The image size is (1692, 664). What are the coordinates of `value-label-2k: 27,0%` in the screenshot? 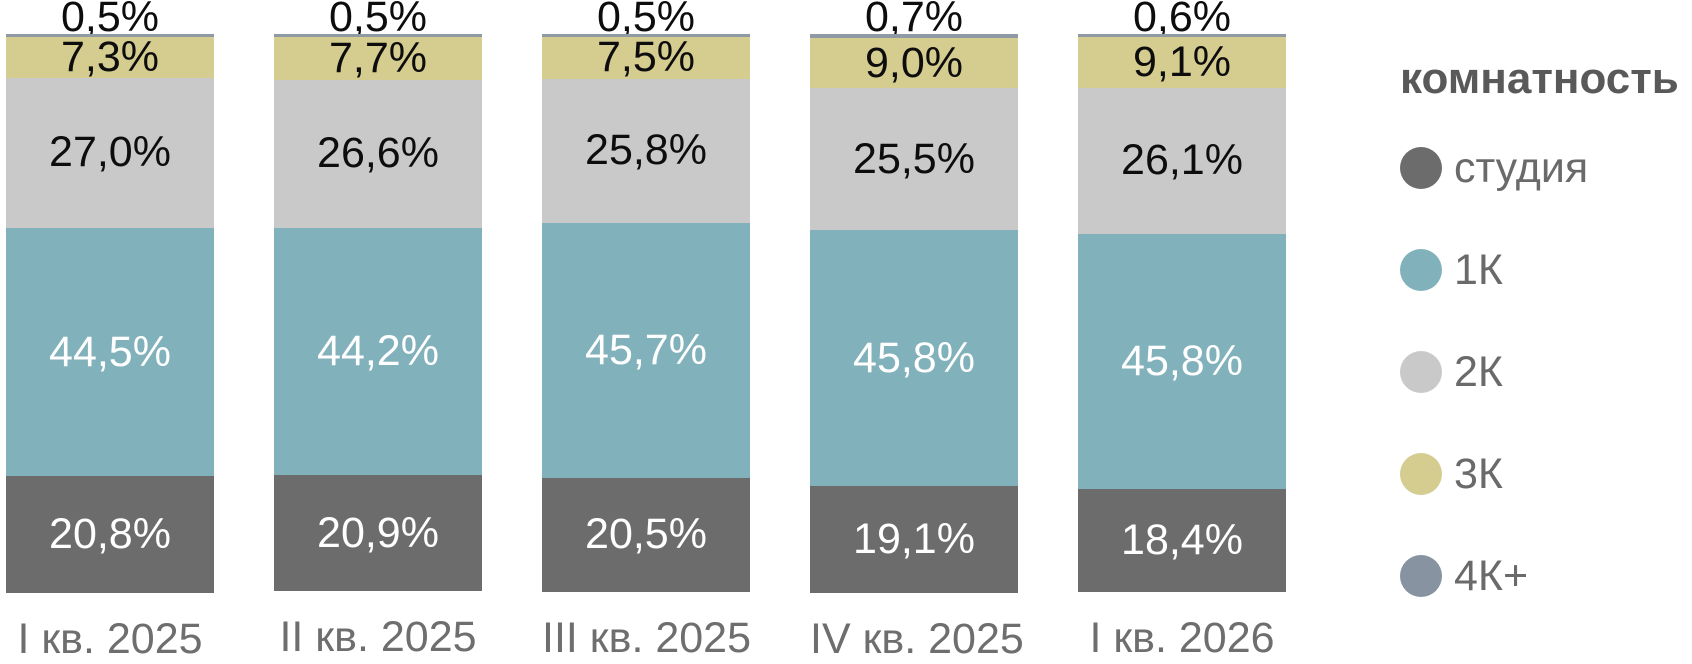 It's located at (110, 152).